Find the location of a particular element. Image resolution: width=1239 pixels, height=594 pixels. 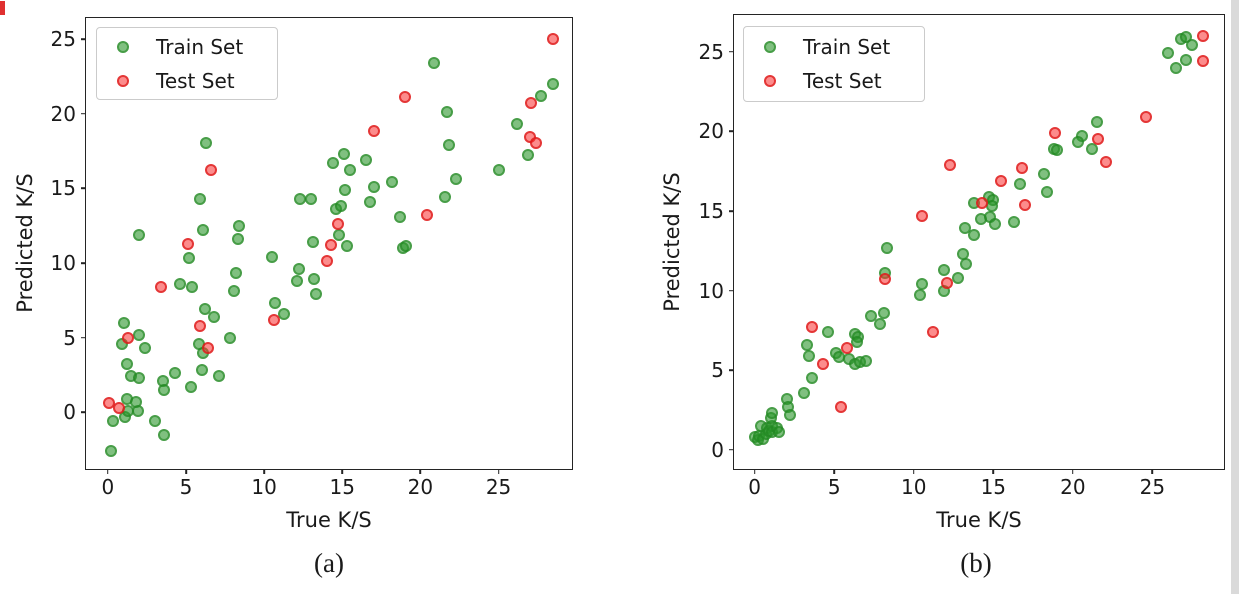

plot-a-x-tick-label: 10 is located at coordinates (264, 487).